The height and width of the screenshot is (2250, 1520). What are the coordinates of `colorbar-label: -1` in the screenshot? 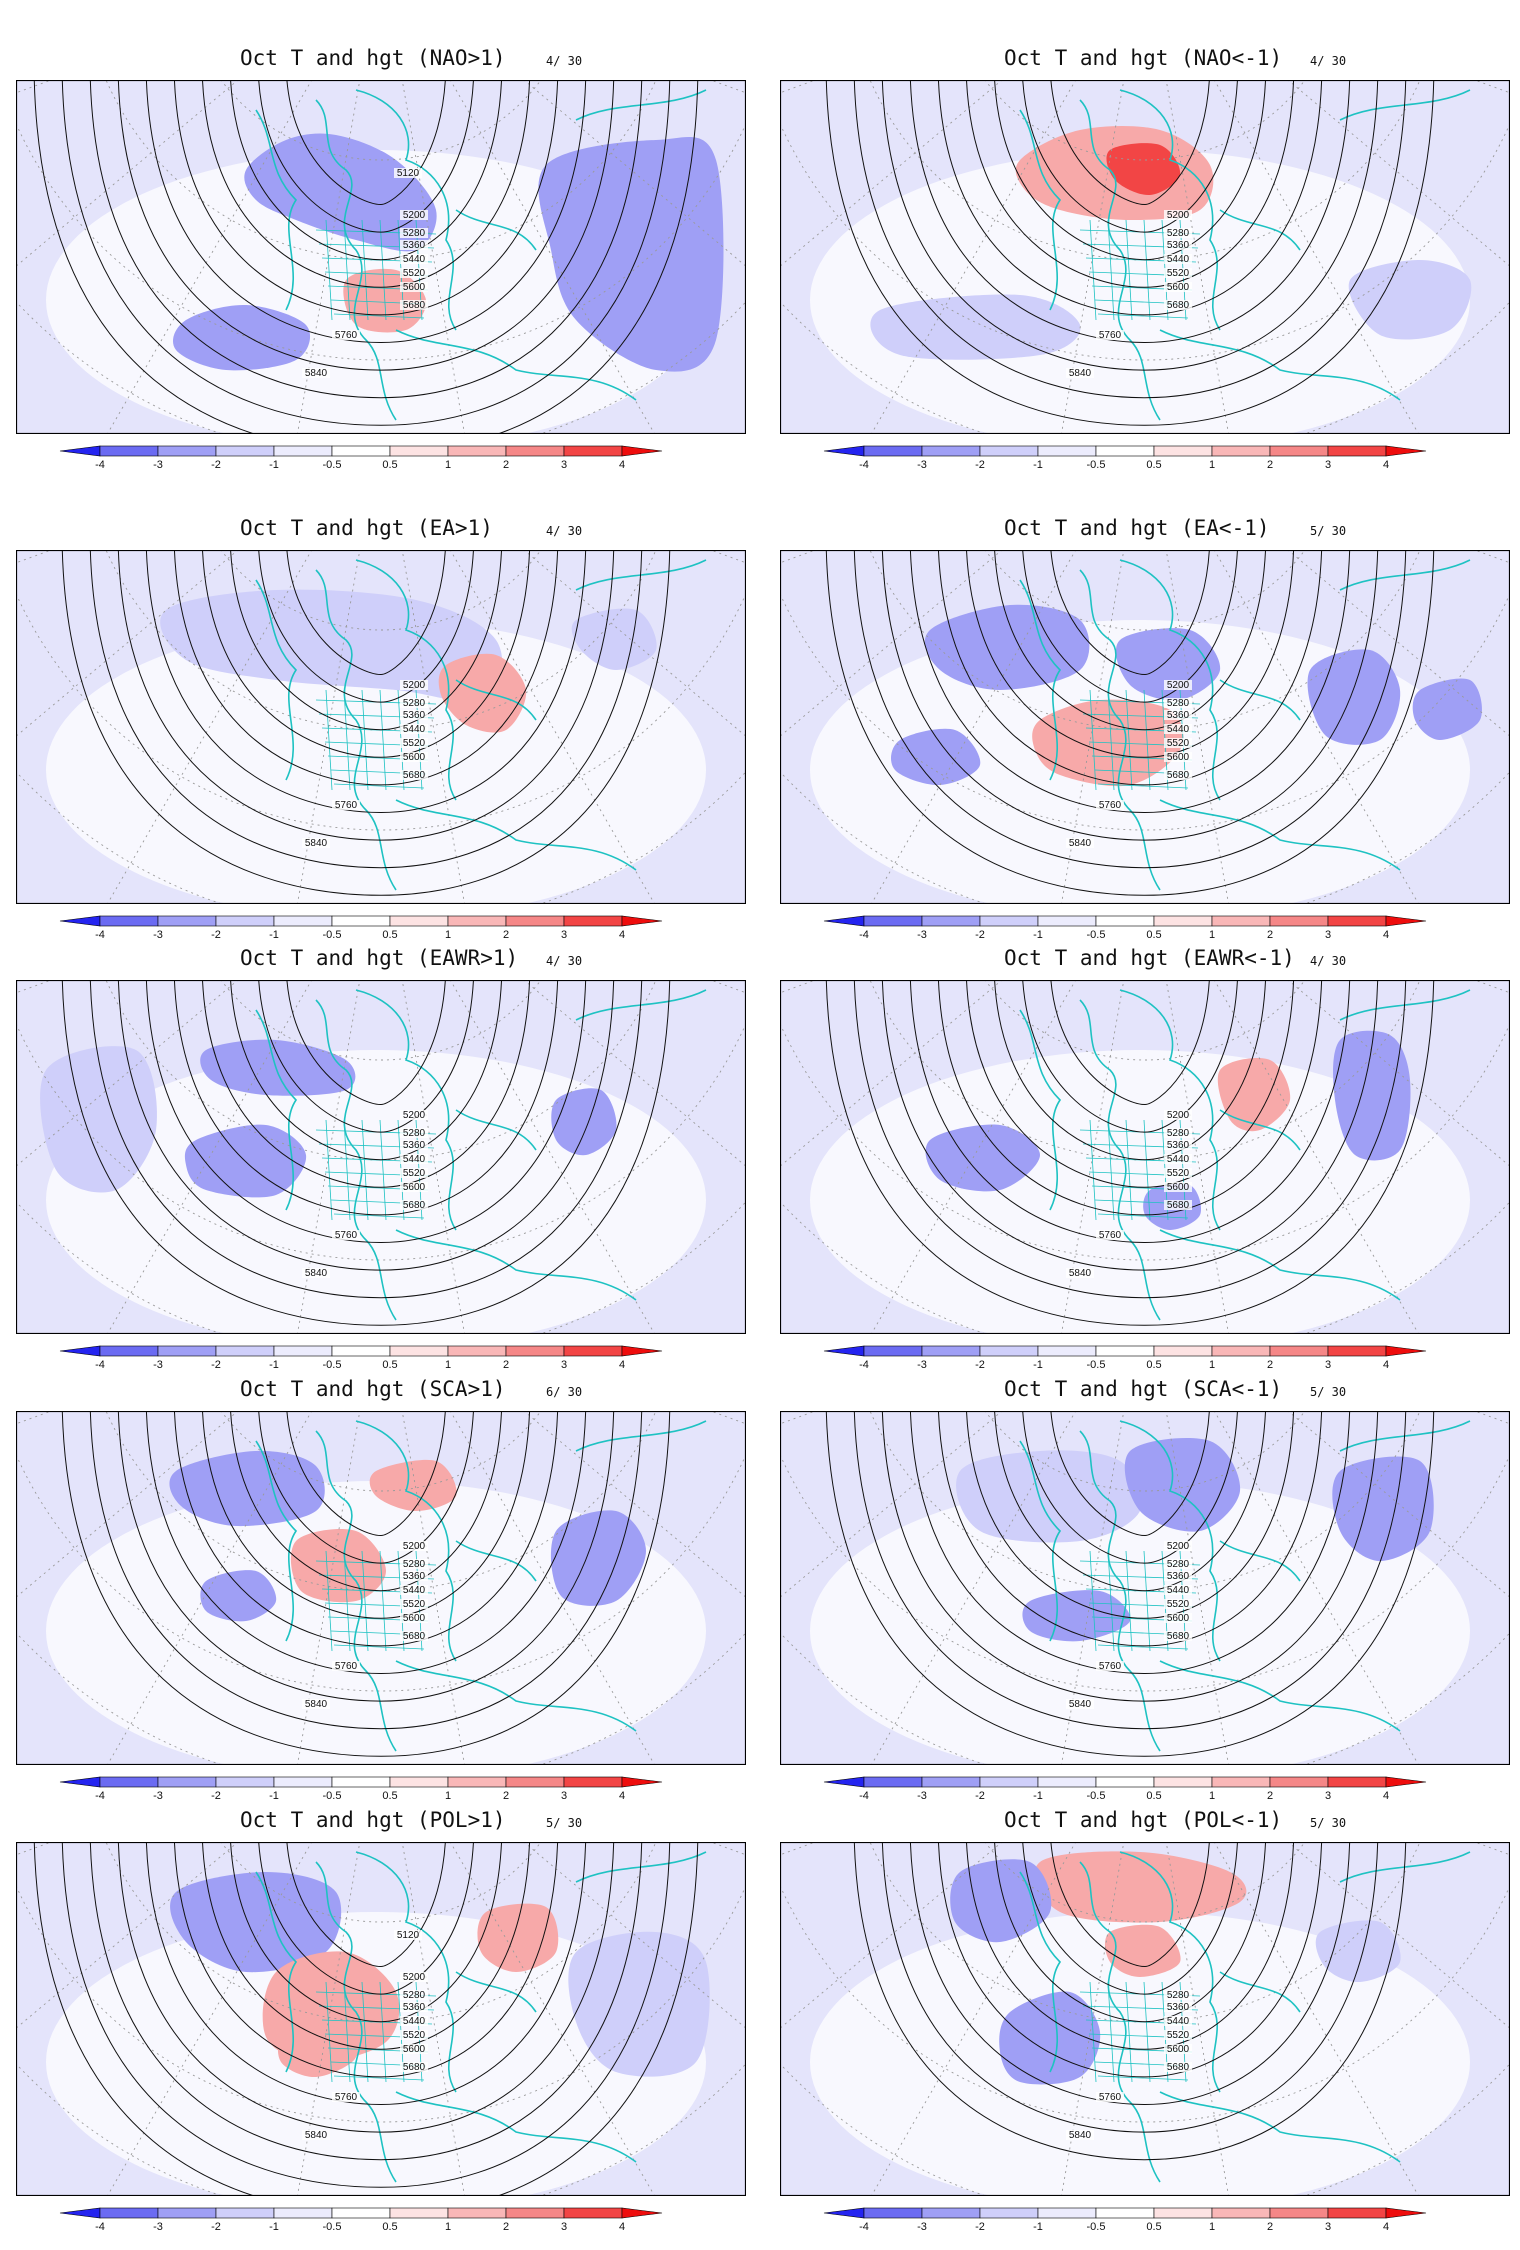 It's located at (1038, 1796).